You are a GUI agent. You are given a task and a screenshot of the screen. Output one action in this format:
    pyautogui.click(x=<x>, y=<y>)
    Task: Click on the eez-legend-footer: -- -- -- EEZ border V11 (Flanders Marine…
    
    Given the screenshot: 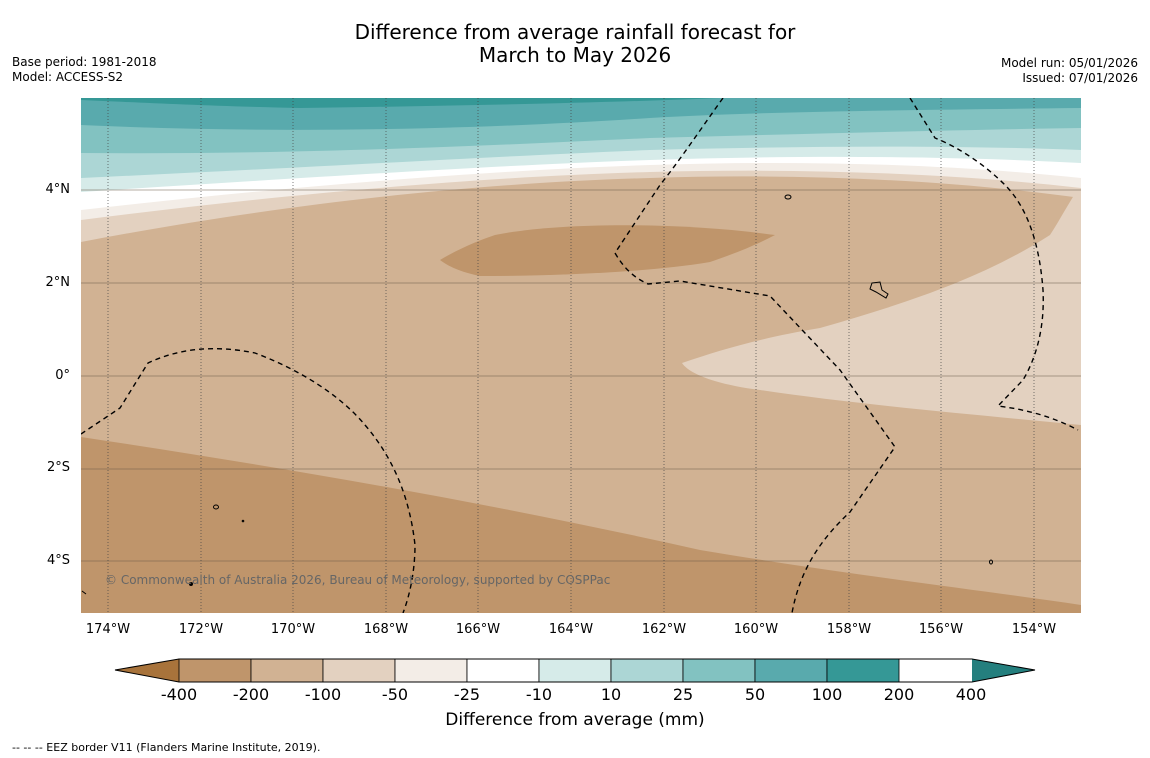 What is the action you would take?
    pyautogui.click(x=166, y=747)
    